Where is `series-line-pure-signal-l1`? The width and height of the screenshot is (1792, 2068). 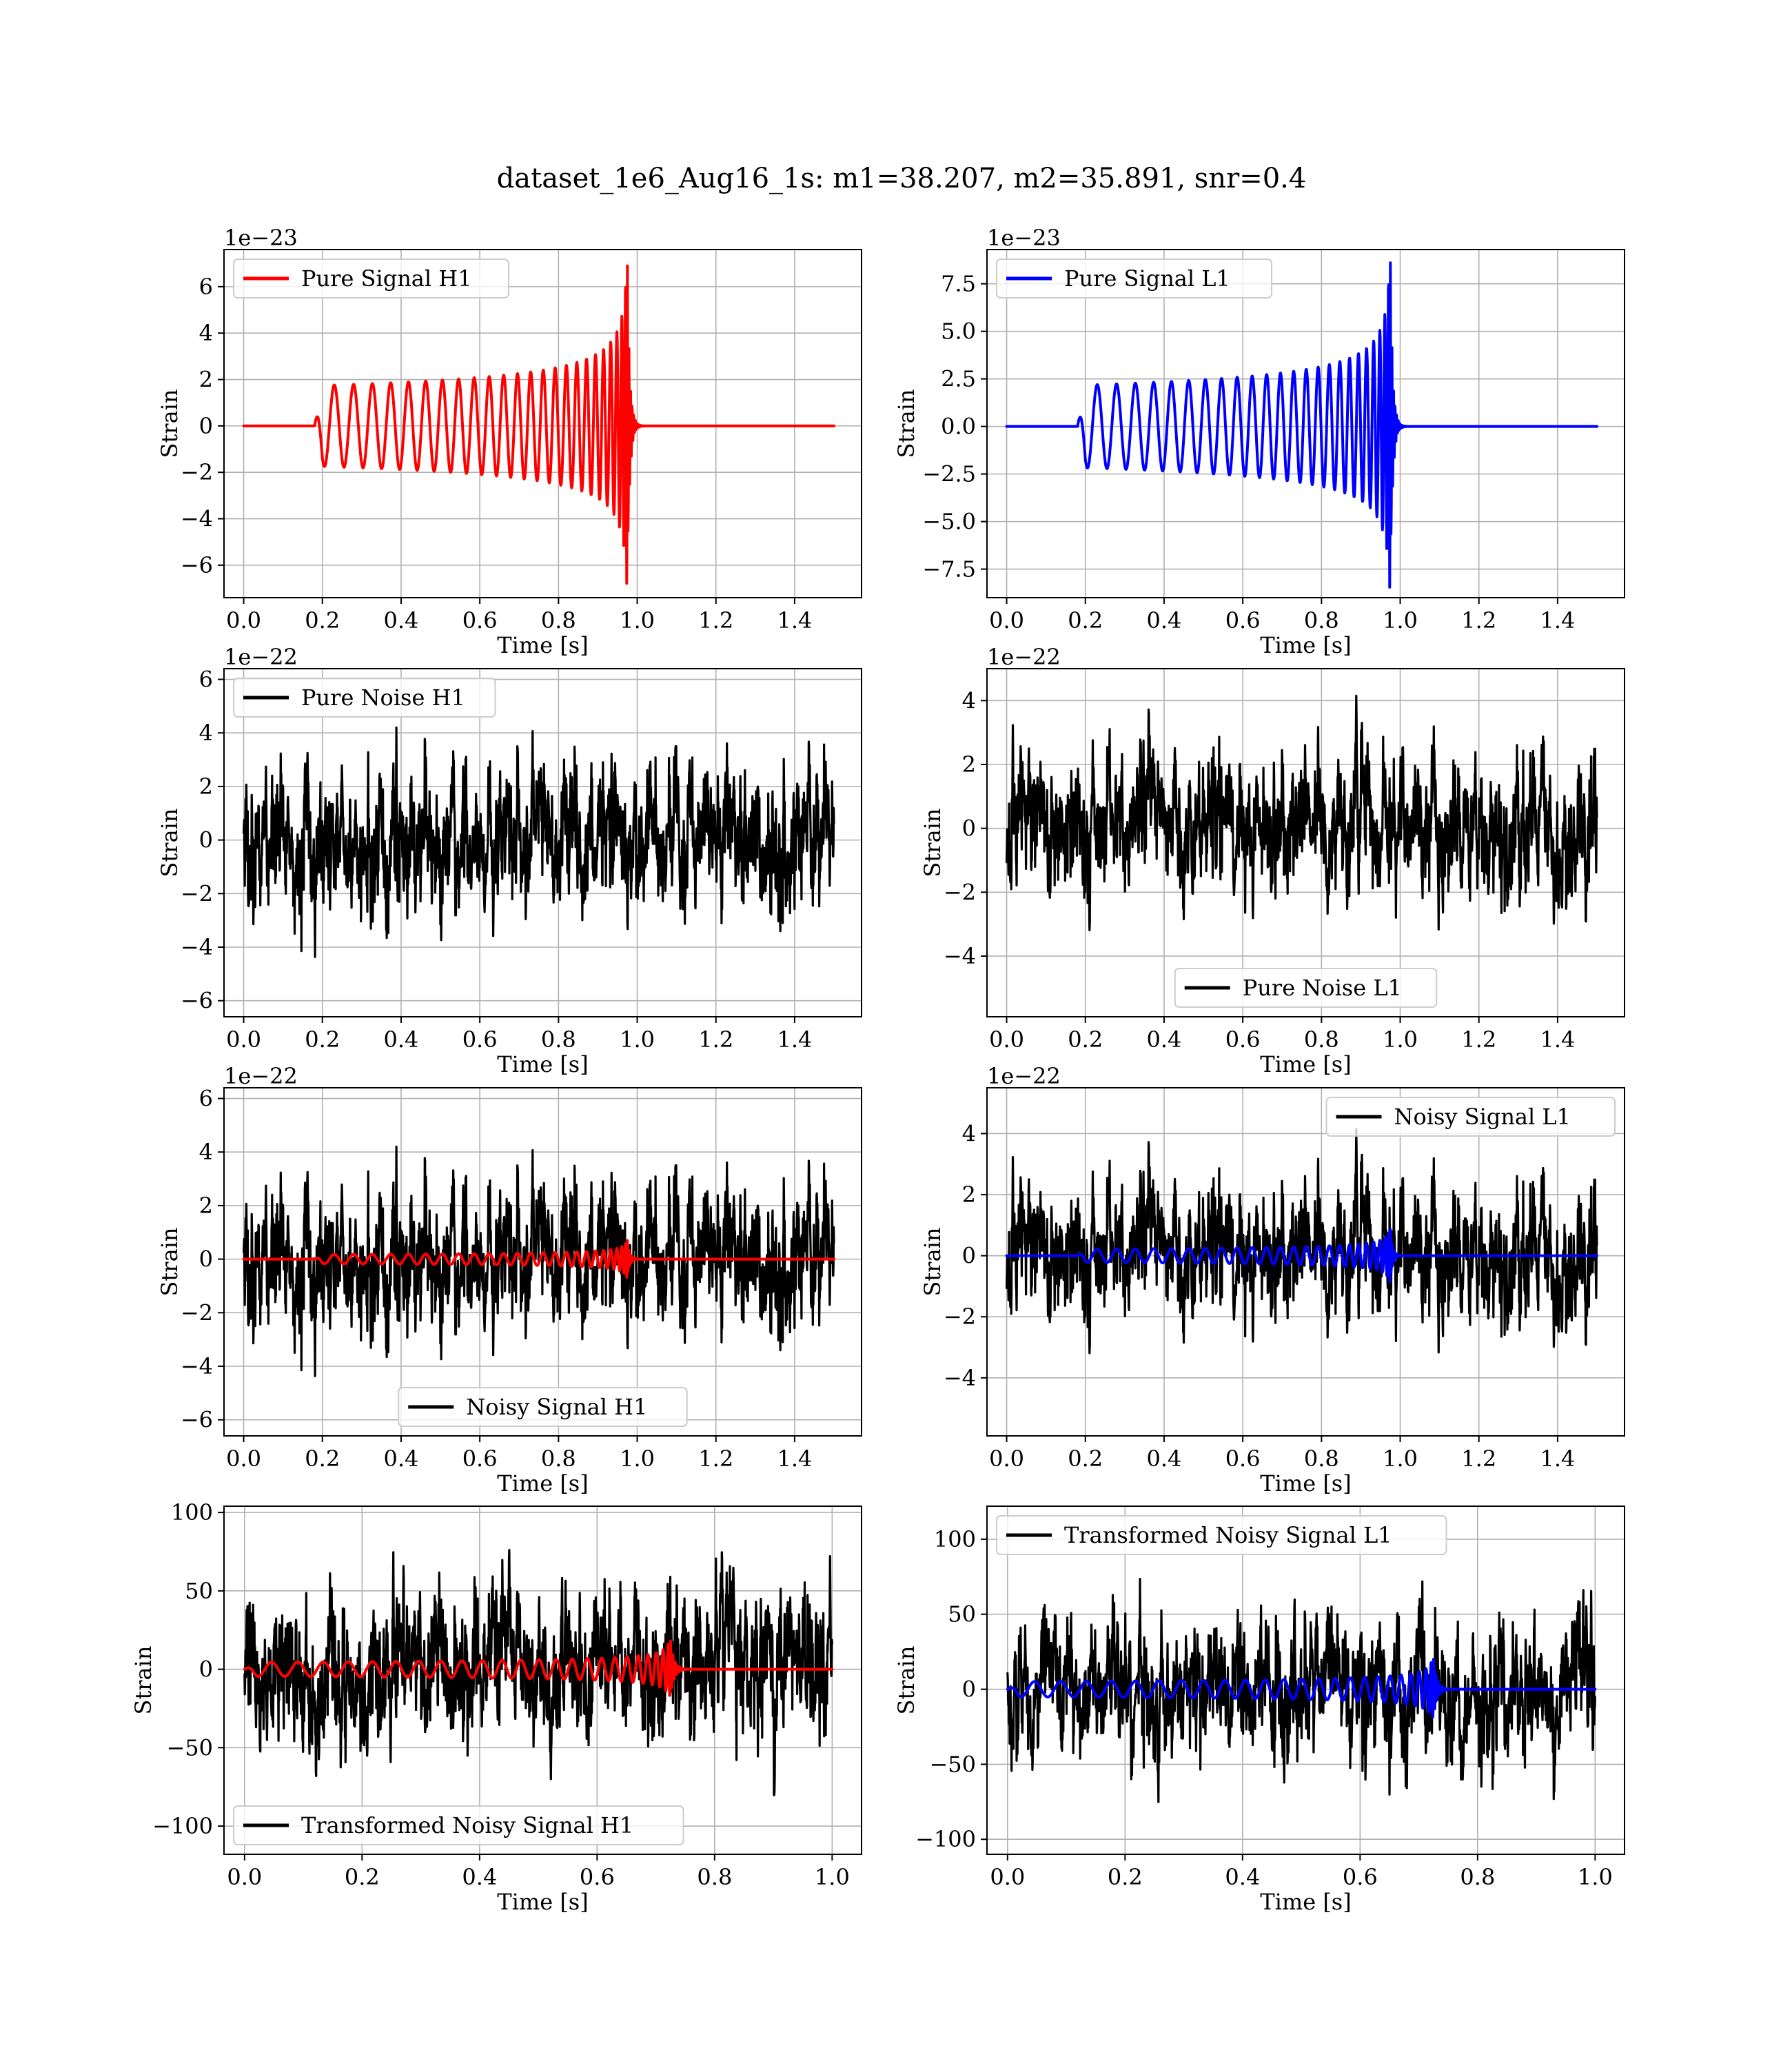 series-line-pure-signal-l1 is located at coordinates (1301, 425).